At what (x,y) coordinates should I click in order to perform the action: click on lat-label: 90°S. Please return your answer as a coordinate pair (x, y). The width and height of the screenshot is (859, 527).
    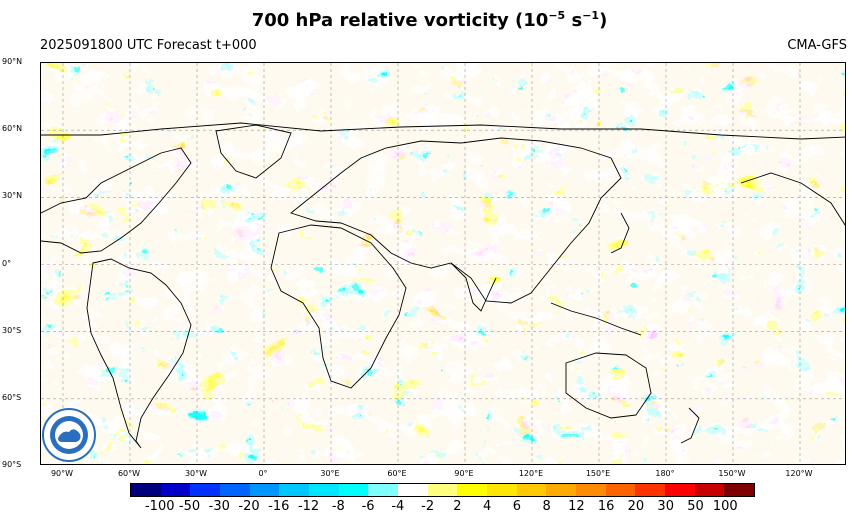
    Looking at the image, I should click on (12, 464).